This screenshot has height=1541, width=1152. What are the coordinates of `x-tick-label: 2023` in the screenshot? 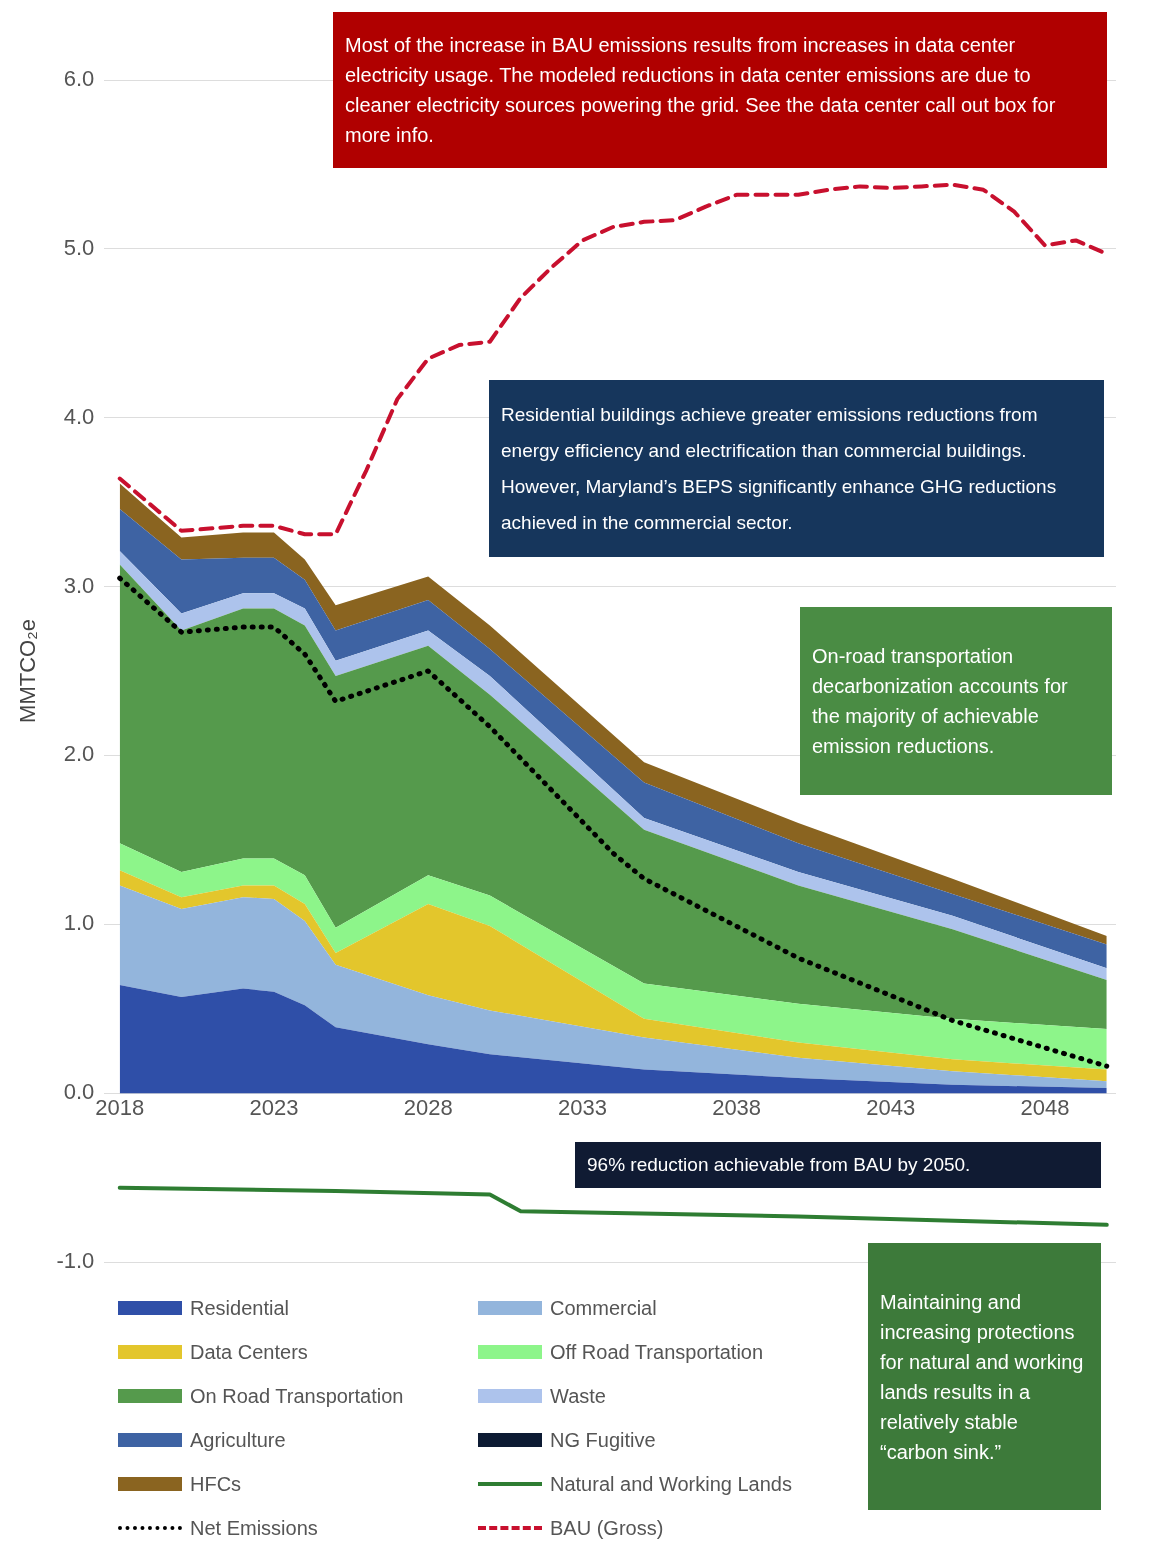 It's located at (274, 1108).